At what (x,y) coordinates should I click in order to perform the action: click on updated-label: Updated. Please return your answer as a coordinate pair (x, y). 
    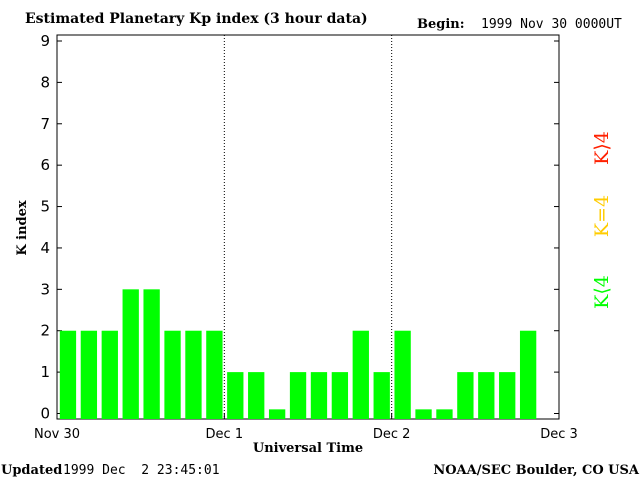
    Looking at the image, I should click on (31, 470).